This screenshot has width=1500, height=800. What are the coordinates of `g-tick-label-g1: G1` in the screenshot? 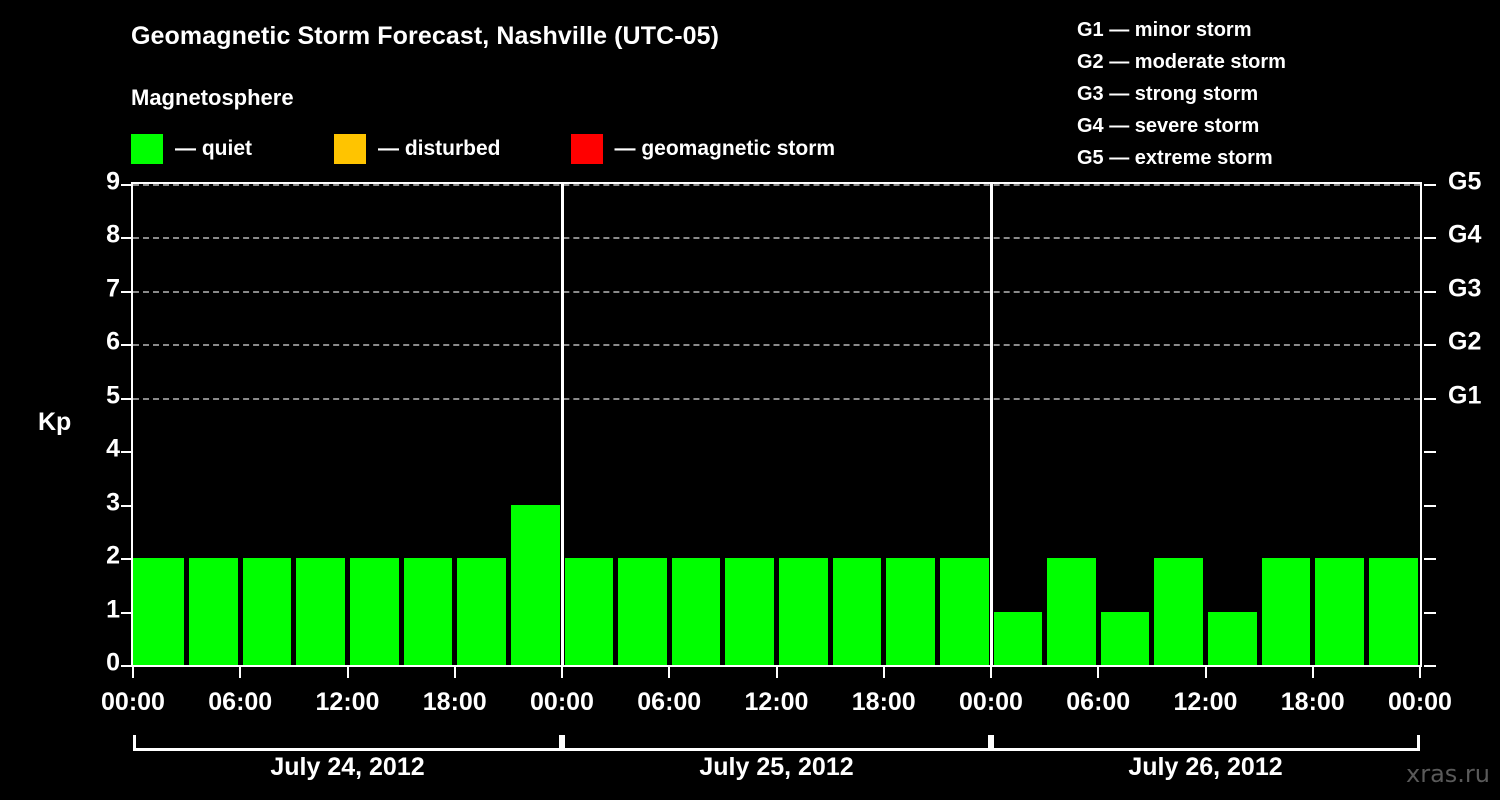 It's located at (1465, 395).